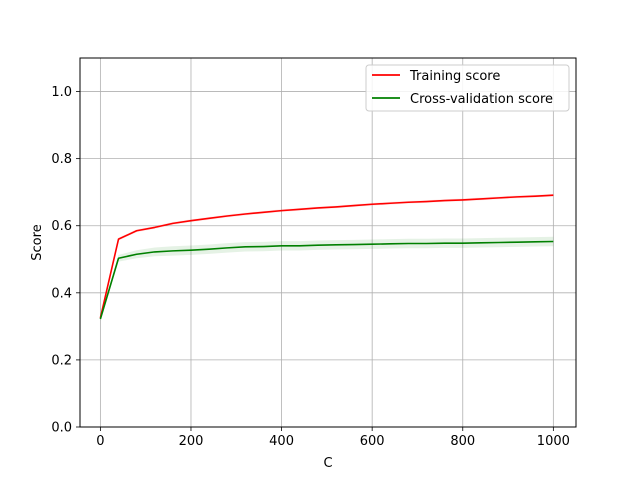  I want to click on y-tick-label: 1.0, so click(61, 92).